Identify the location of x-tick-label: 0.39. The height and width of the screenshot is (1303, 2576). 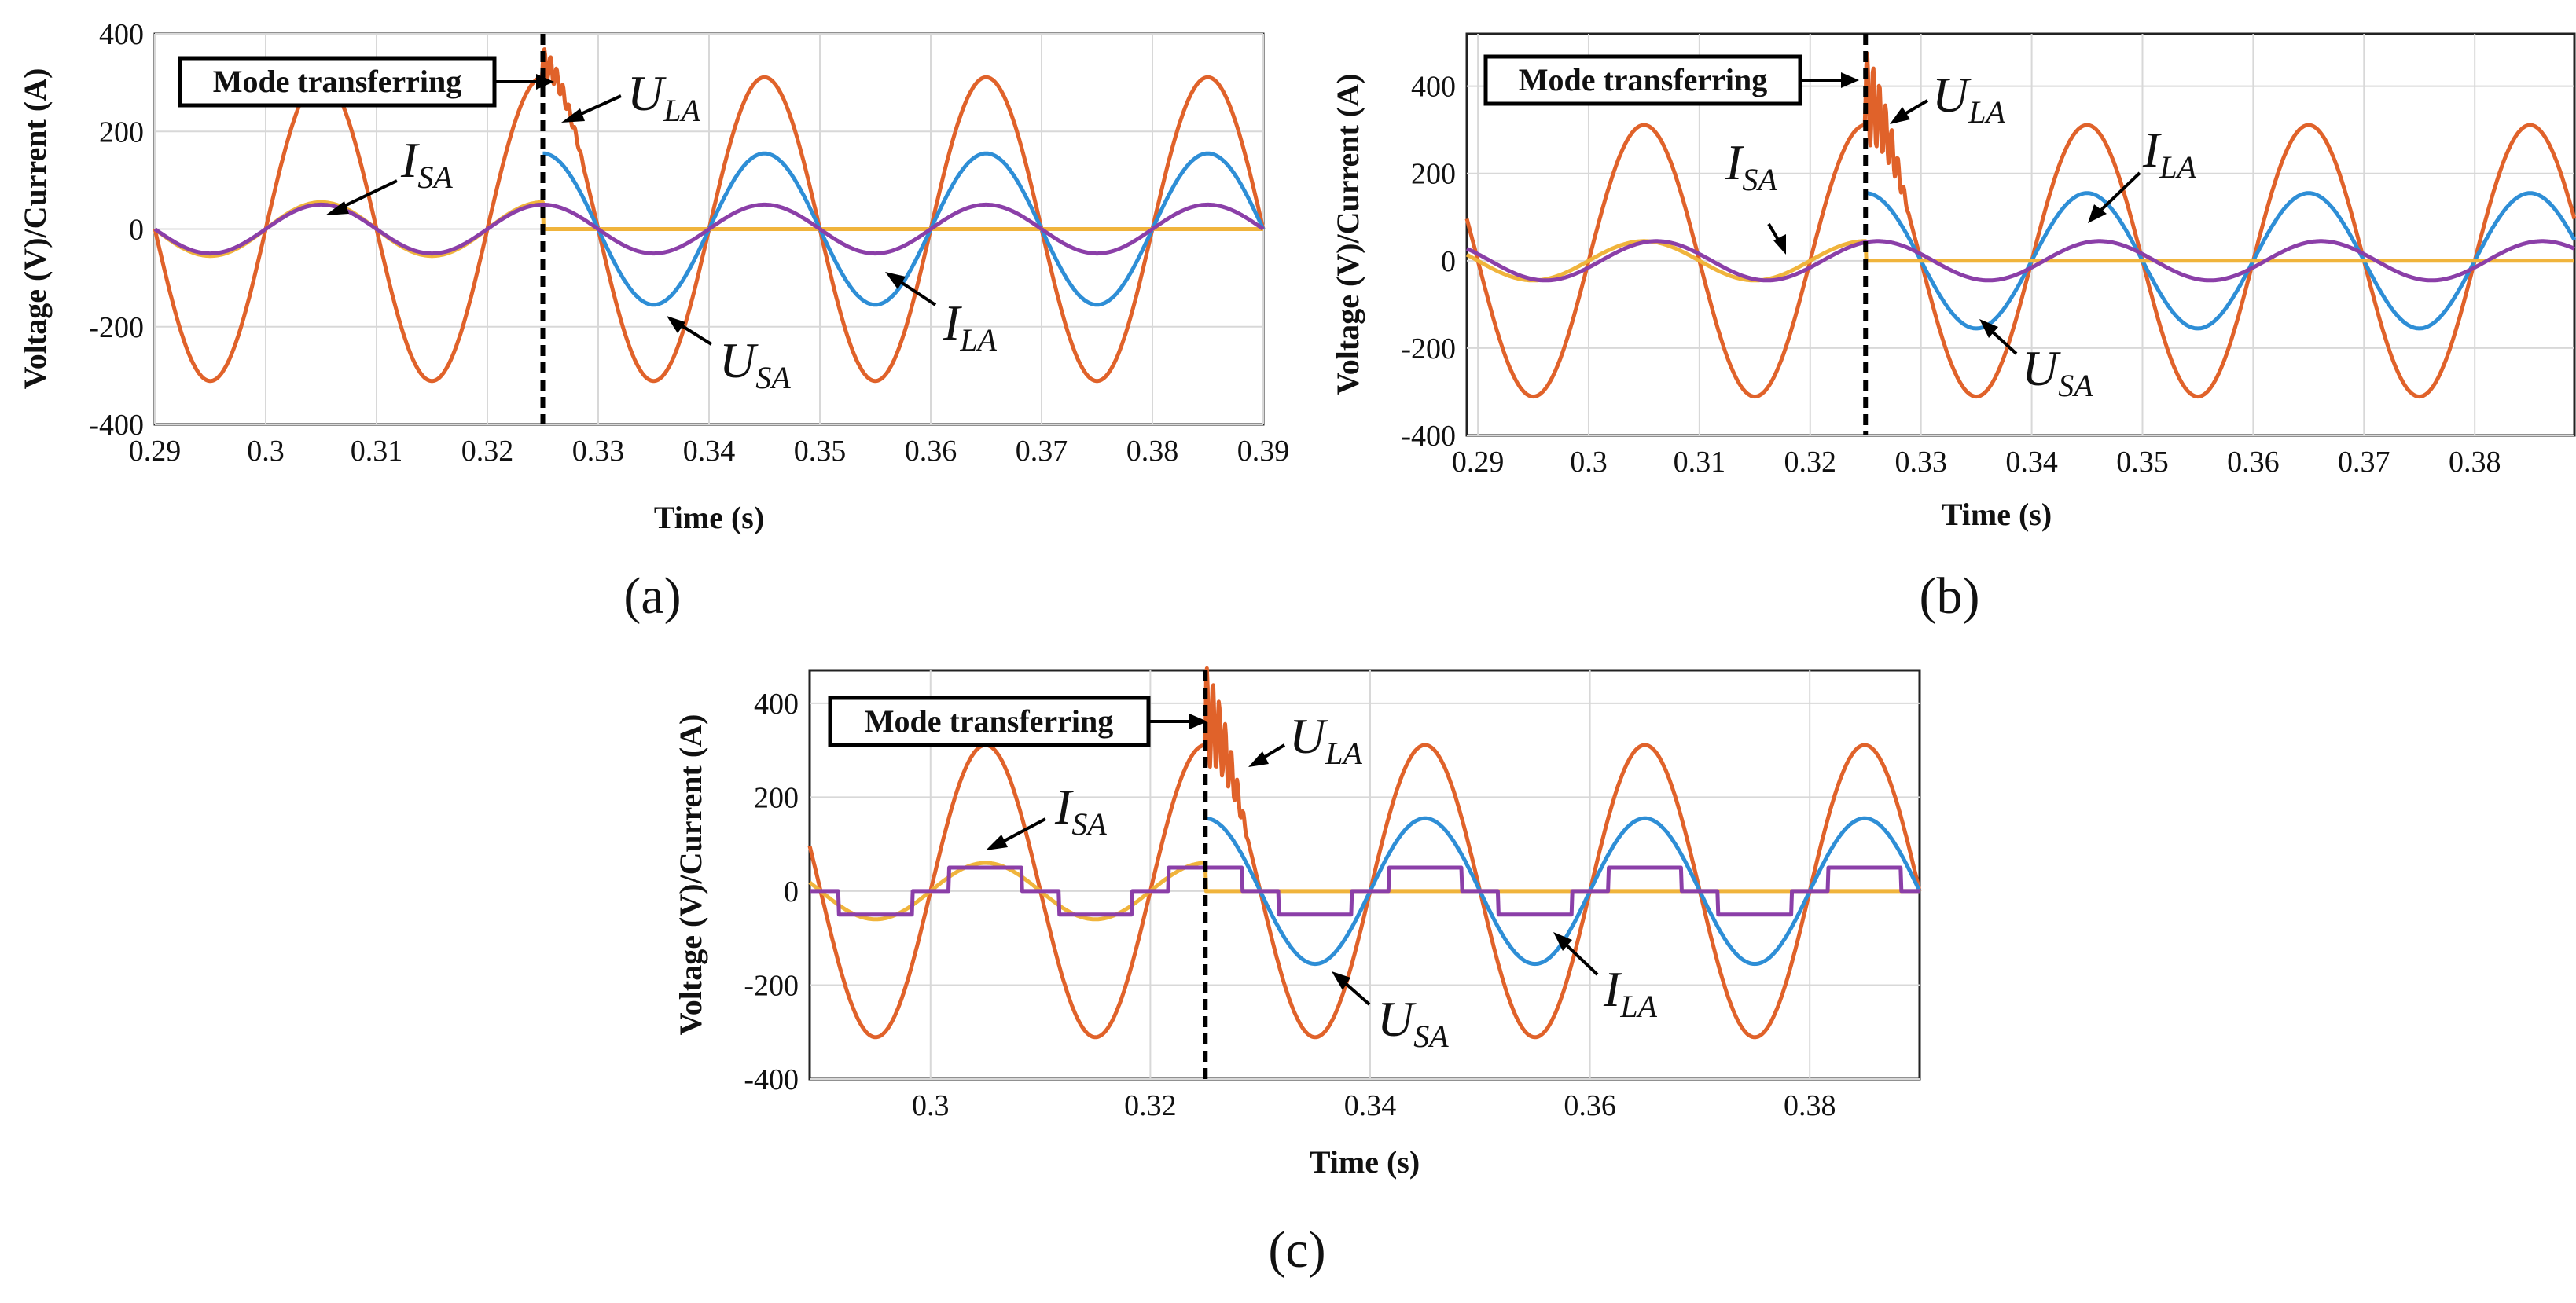
(1263, 452).